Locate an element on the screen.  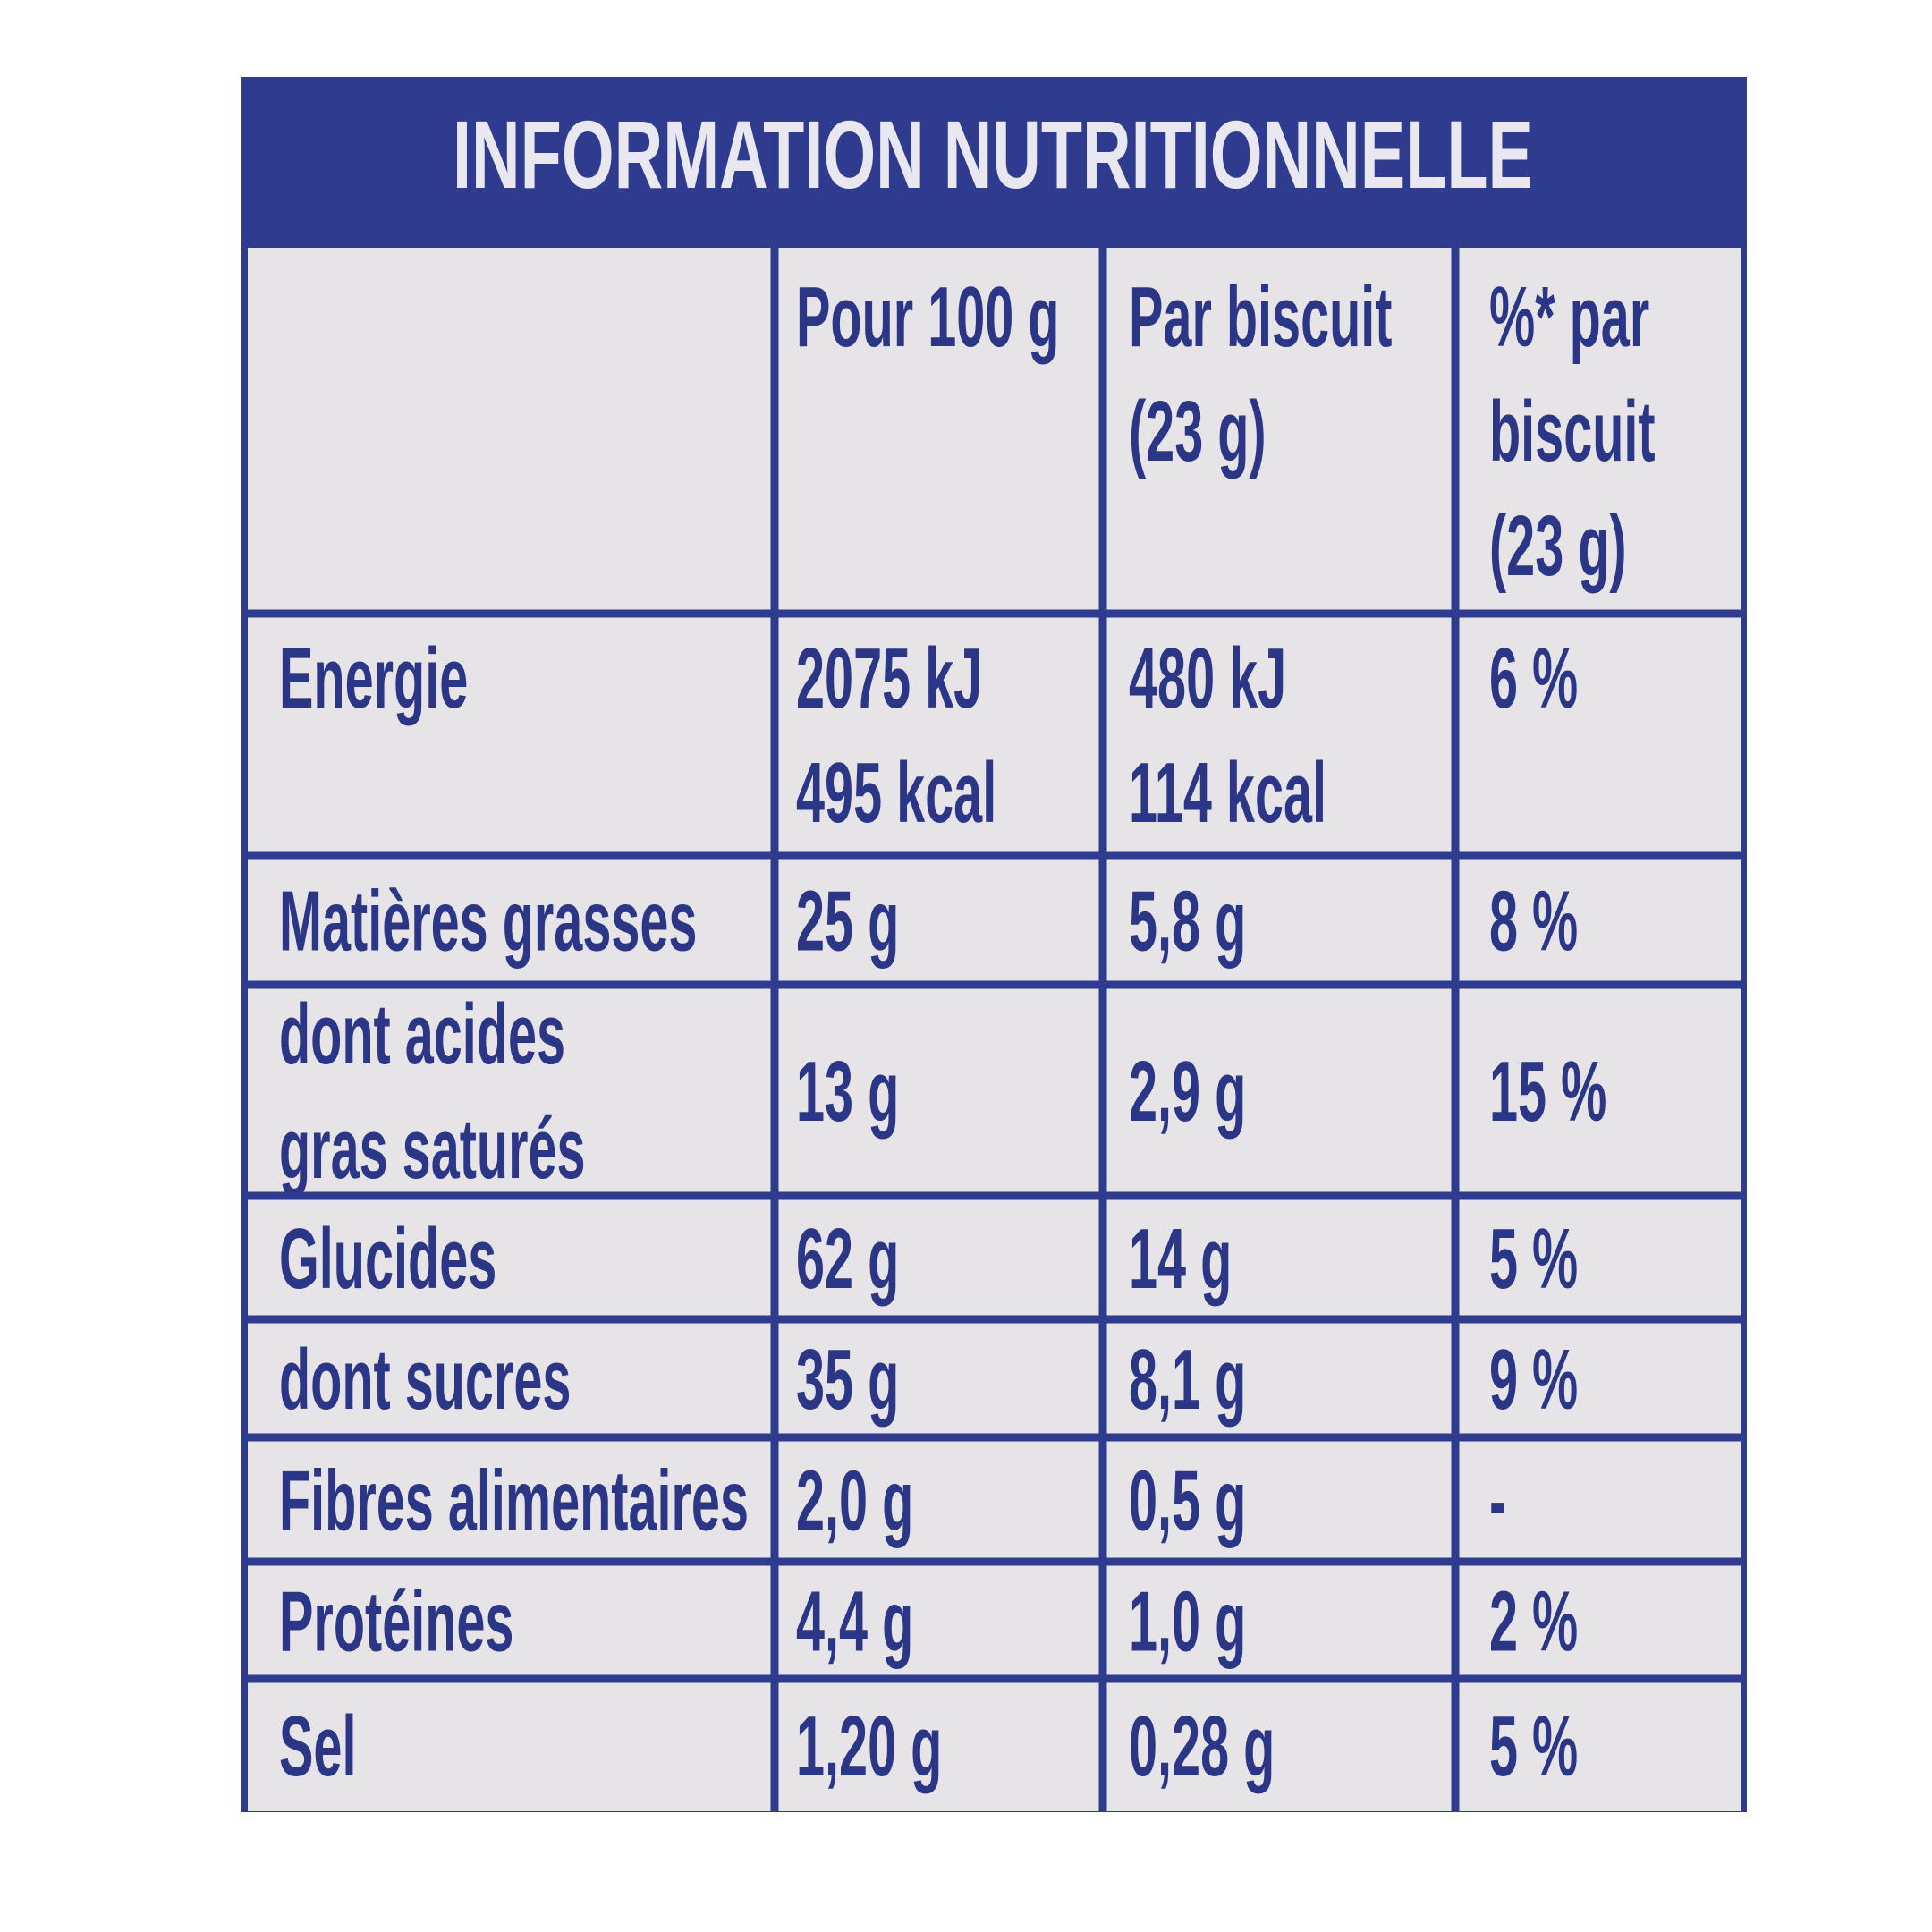
text-group: 2 % is located at coordinates (1533, 1620).